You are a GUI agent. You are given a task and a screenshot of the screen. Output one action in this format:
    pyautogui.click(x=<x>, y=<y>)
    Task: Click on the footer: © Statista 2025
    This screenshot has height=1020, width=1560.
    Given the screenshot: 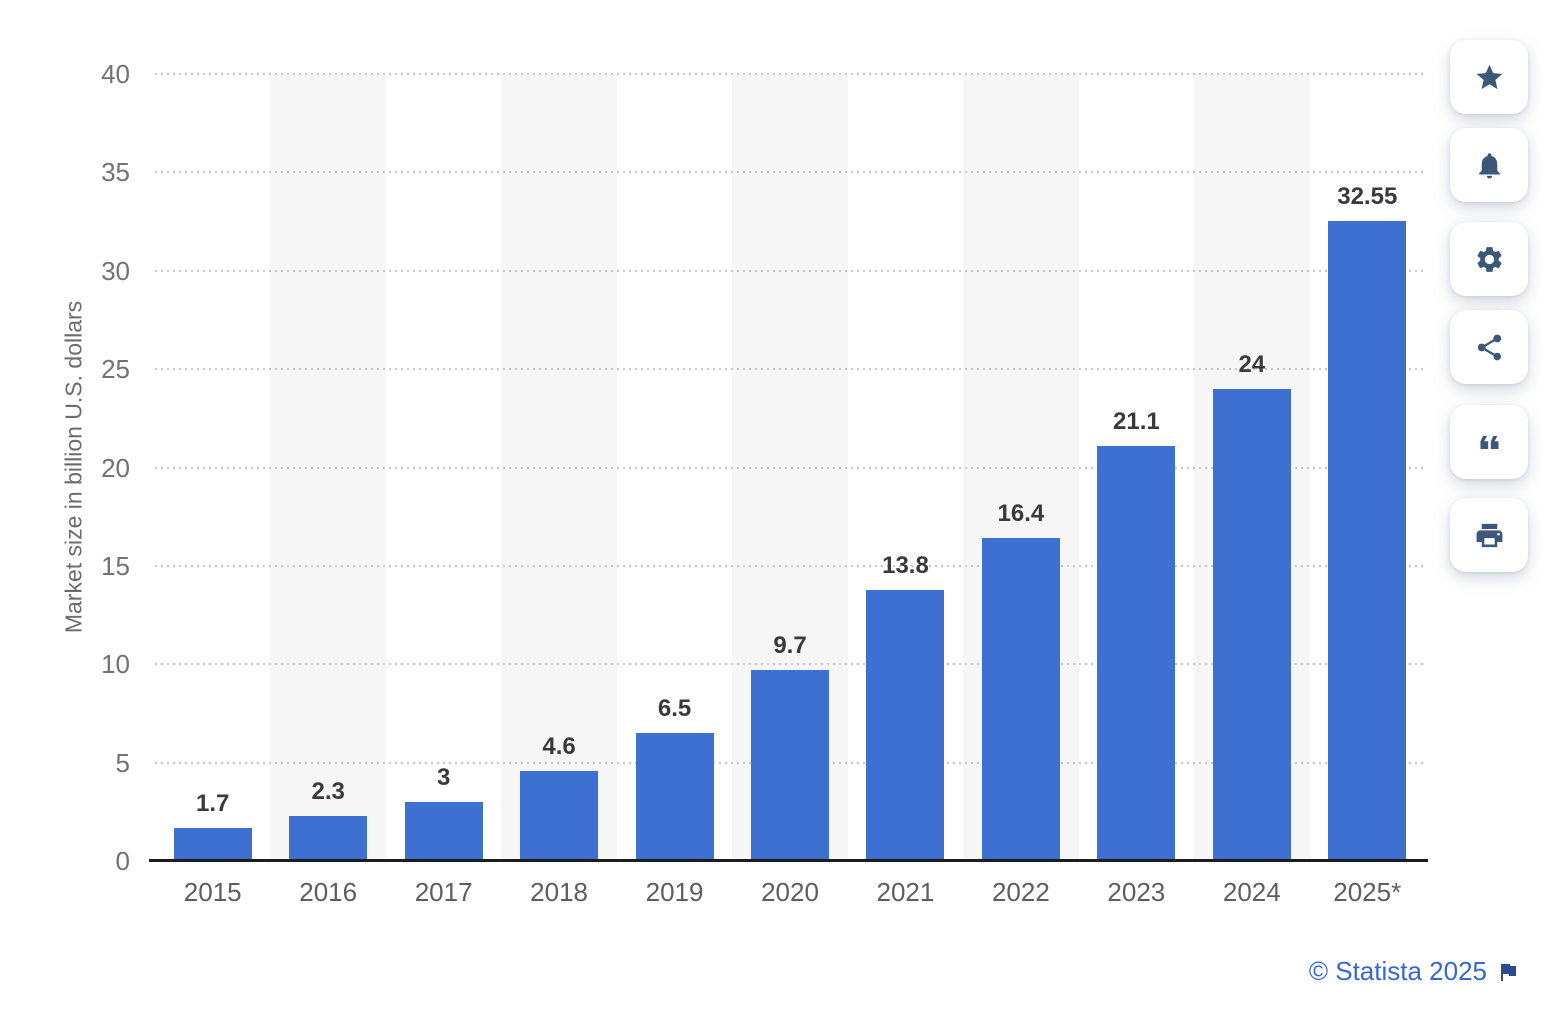 What is the action you would take?
    pyautogui.click(x=1414, y=971)
    